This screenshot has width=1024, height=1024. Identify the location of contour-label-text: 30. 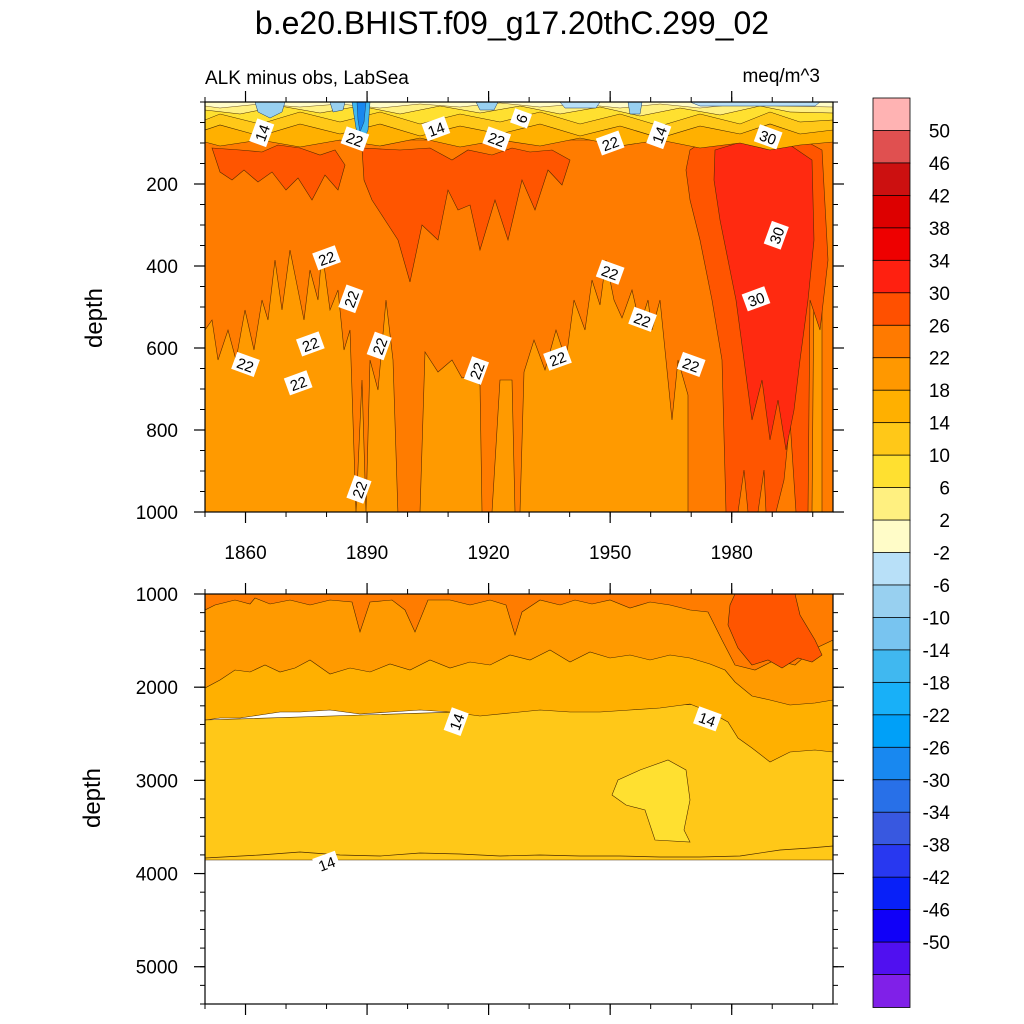
(778, 235).